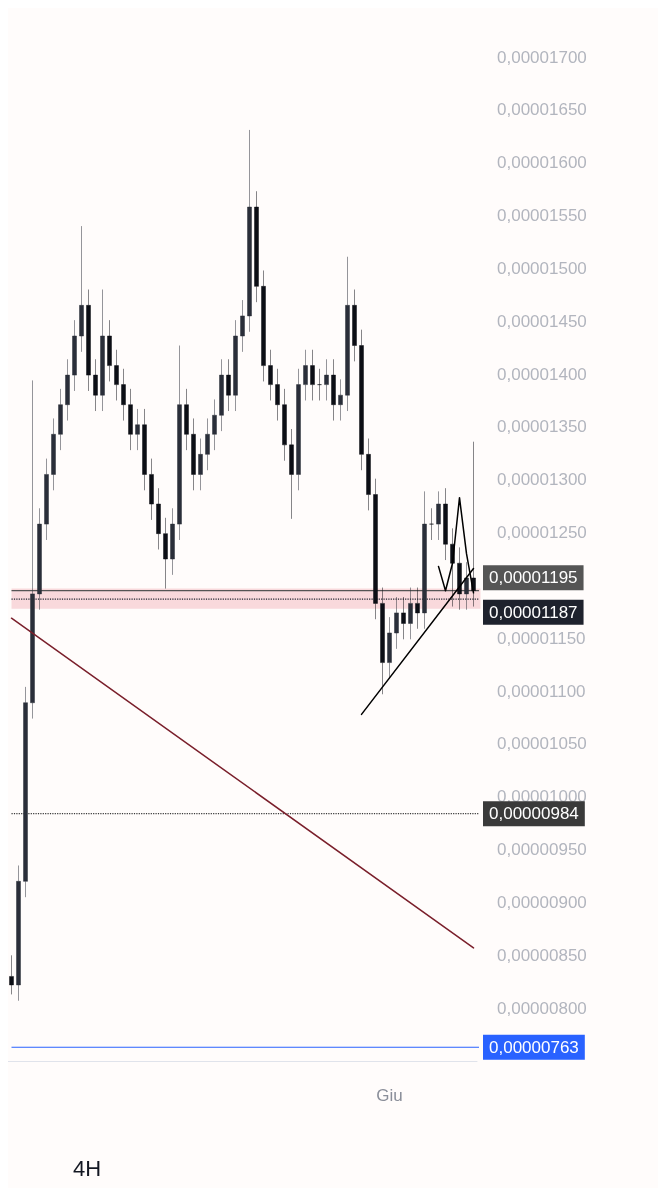  I want to click on y-tick-label: 0,00000900, so click(542, 902).